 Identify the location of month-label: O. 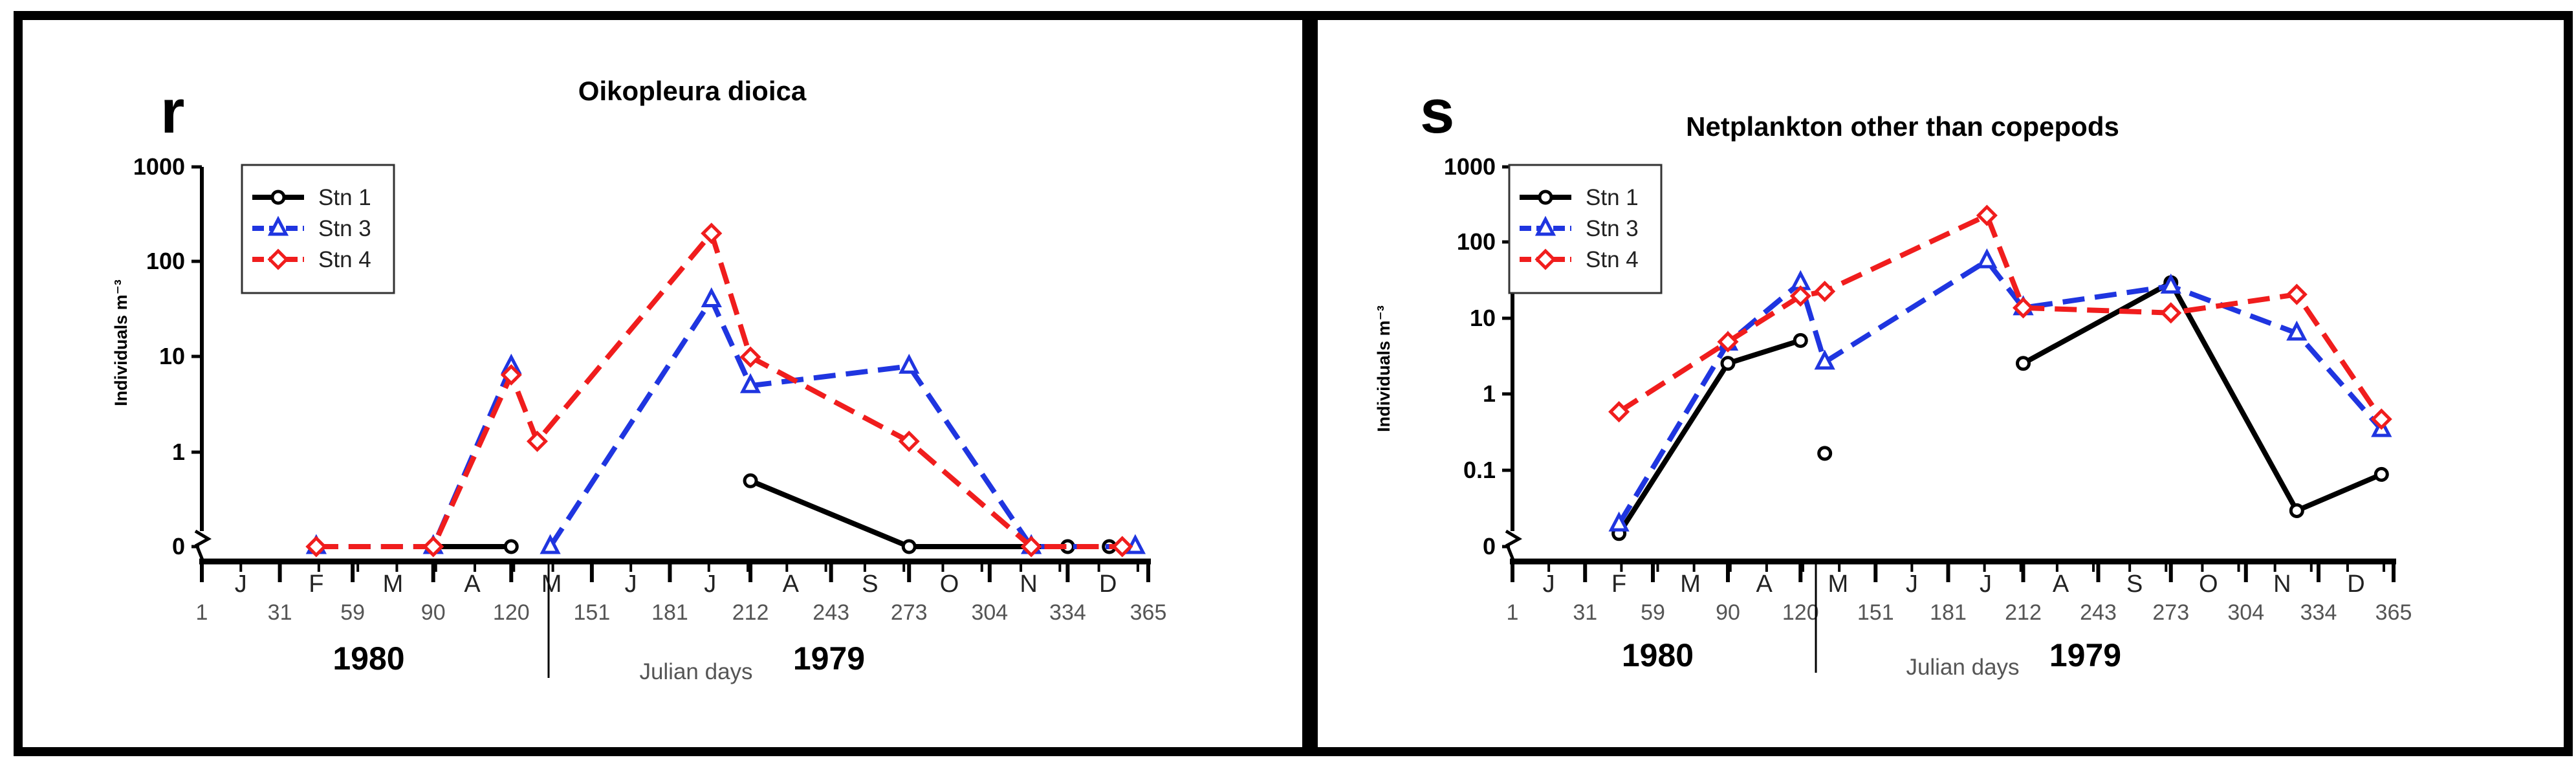
(950, 584).